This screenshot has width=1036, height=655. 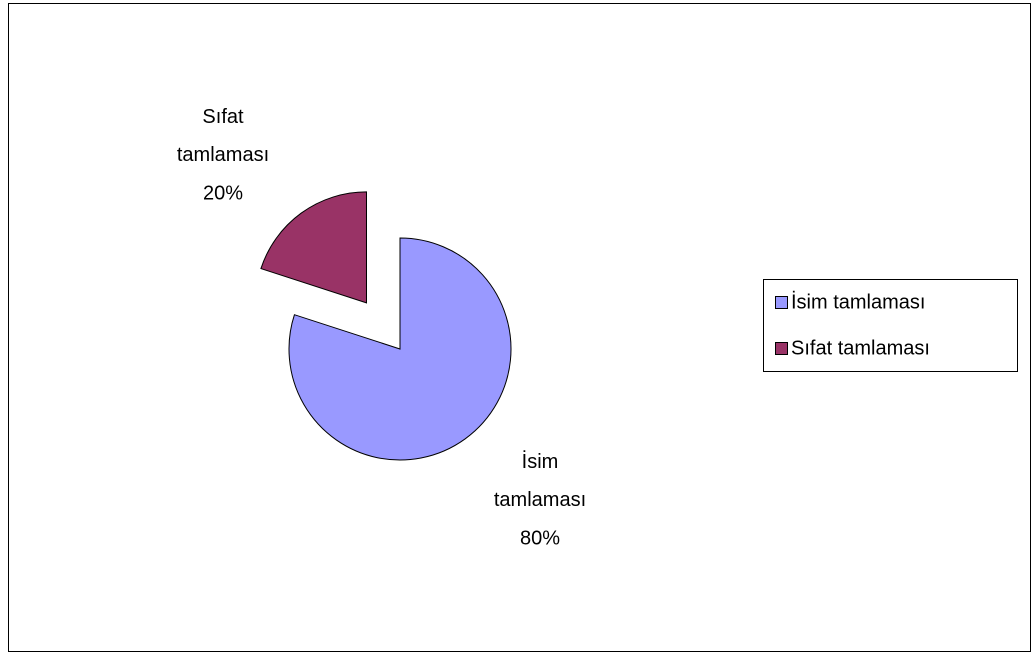 I want to click on legend-label: İsim tamlaması, so click(x=858, y=301).